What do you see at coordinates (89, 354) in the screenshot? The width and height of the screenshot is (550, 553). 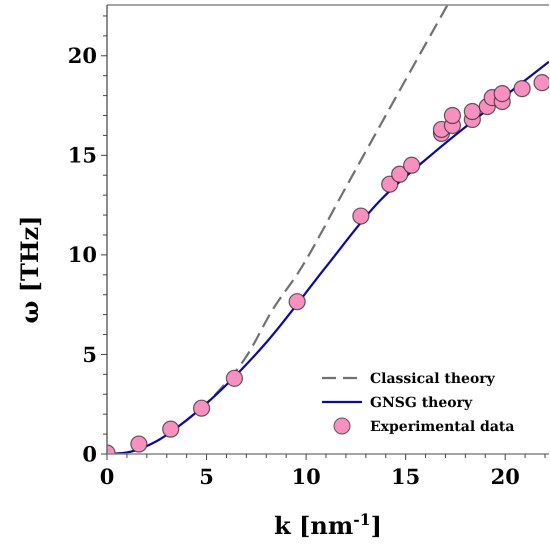 I see `y-tick-label: 5` at bounding box center [89, 354].